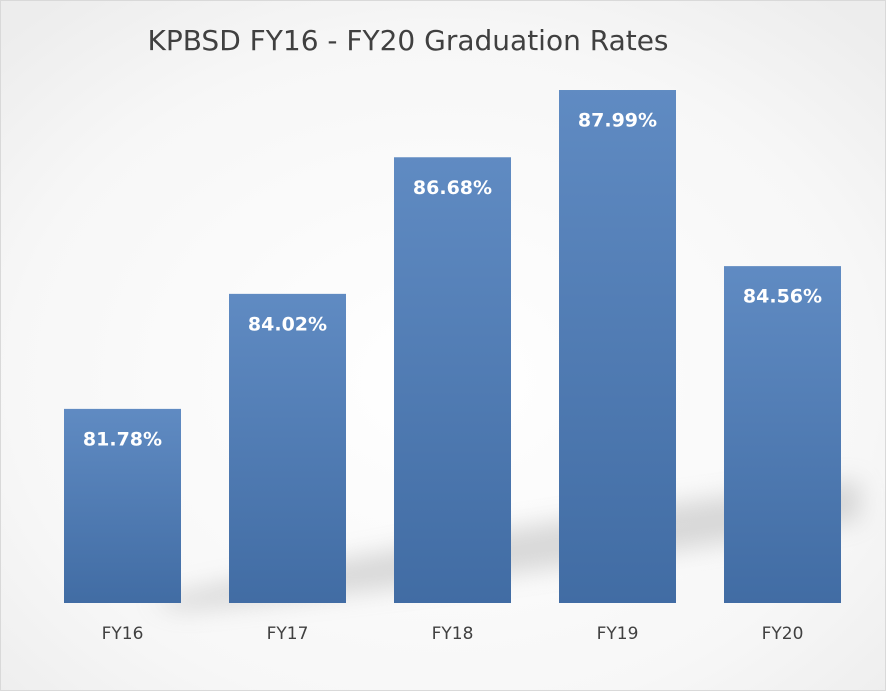  What do you see at coordinates (288, 634) in the screenshot?
I see `x-tick-label: FY17` at bounding box center [288, 634].